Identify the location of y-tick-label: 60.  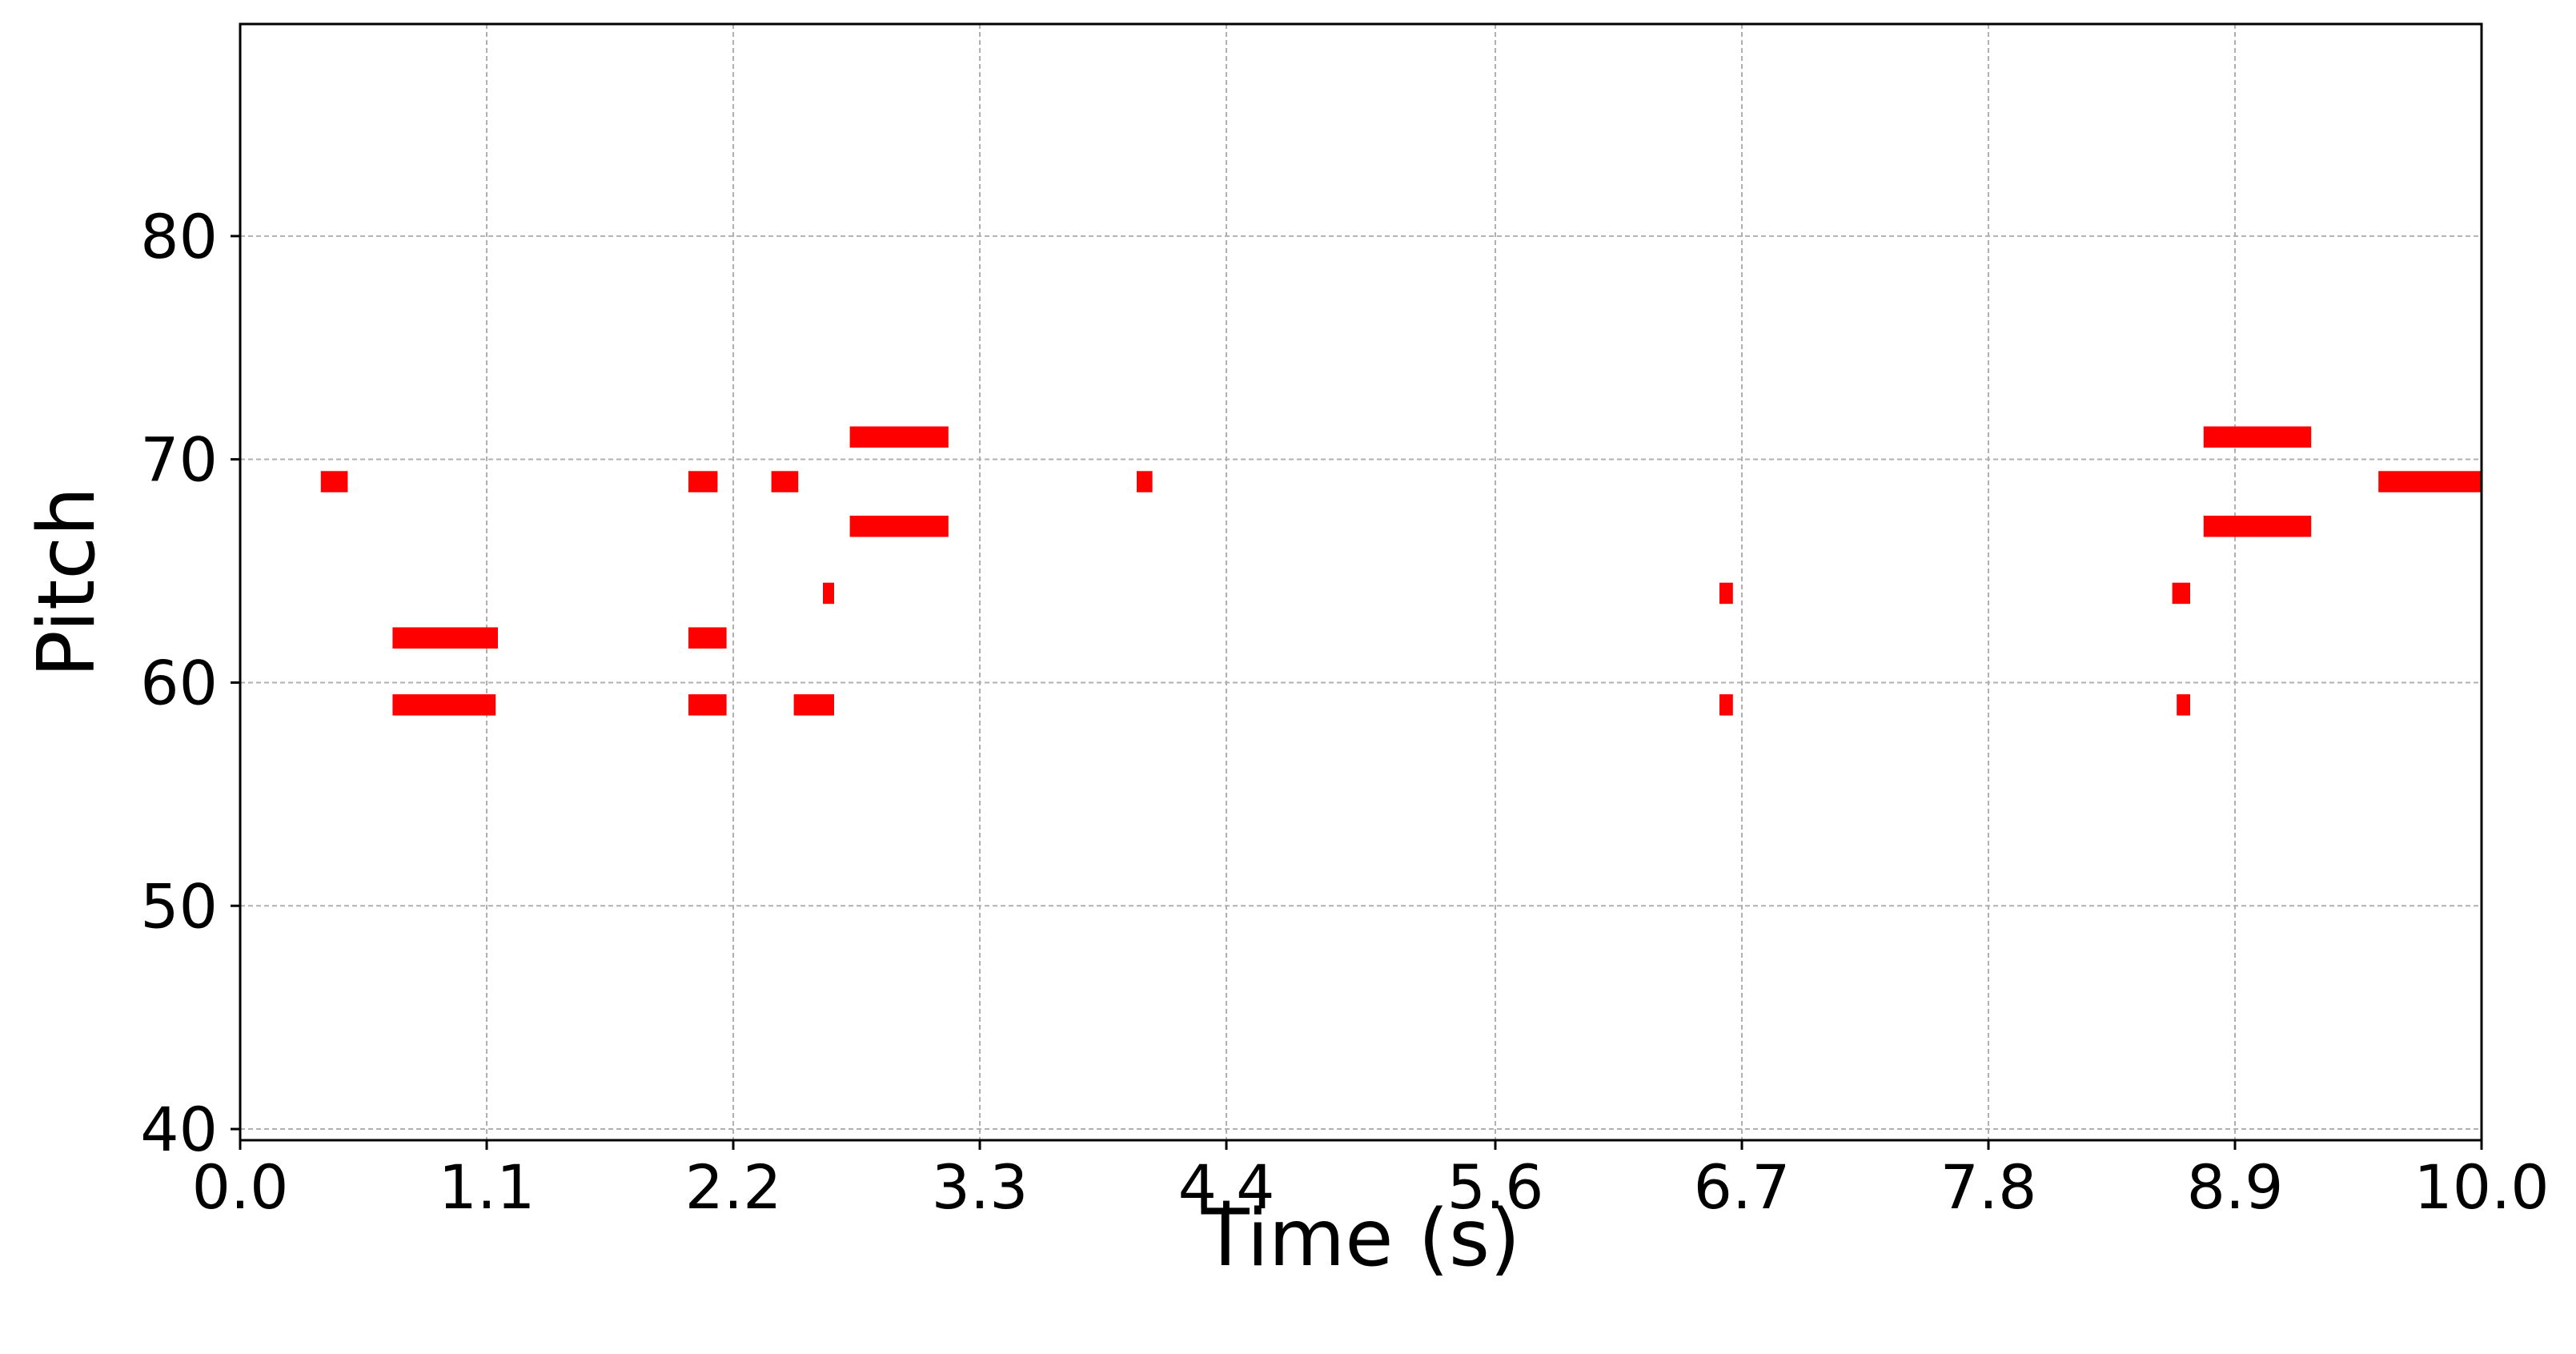
(179, 682).